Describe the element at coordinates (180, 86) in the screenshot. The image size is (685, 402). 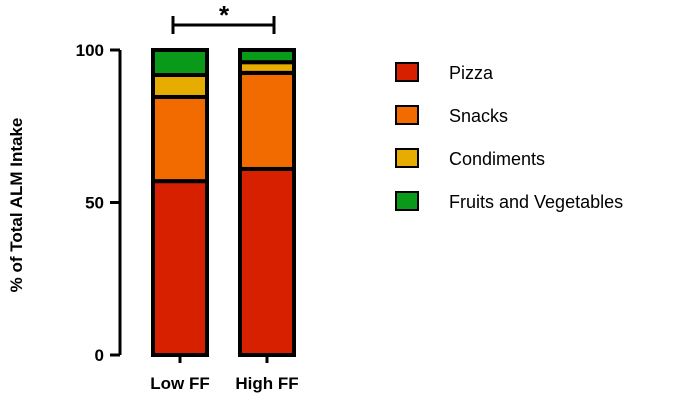
I see `bar-segment-condiments` at that location.